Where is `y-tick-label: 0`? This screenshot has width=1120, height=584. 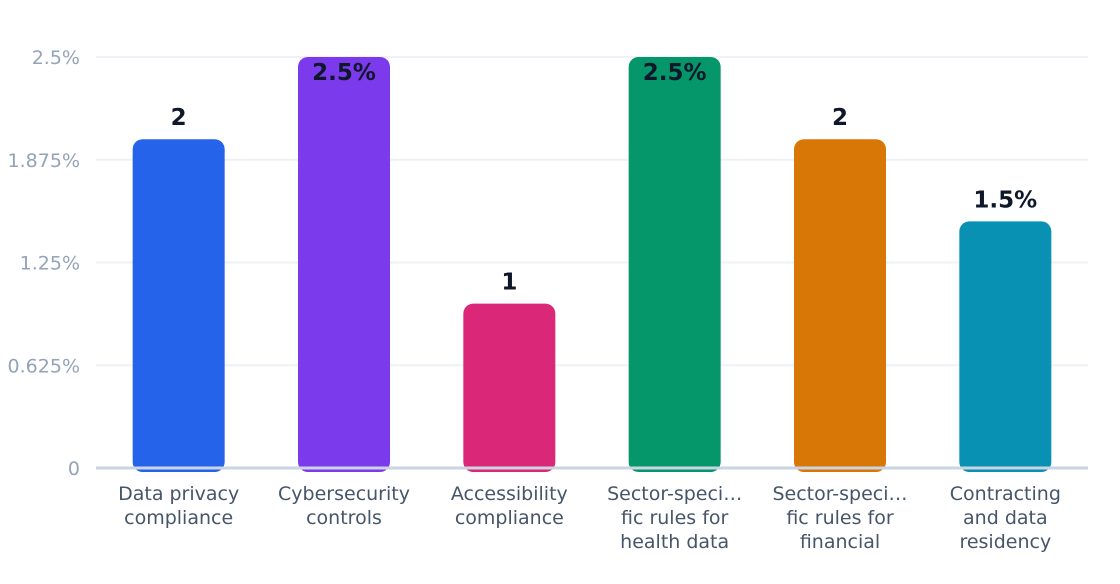 y-tick-label: 0 is located at coordinates (74, 469).